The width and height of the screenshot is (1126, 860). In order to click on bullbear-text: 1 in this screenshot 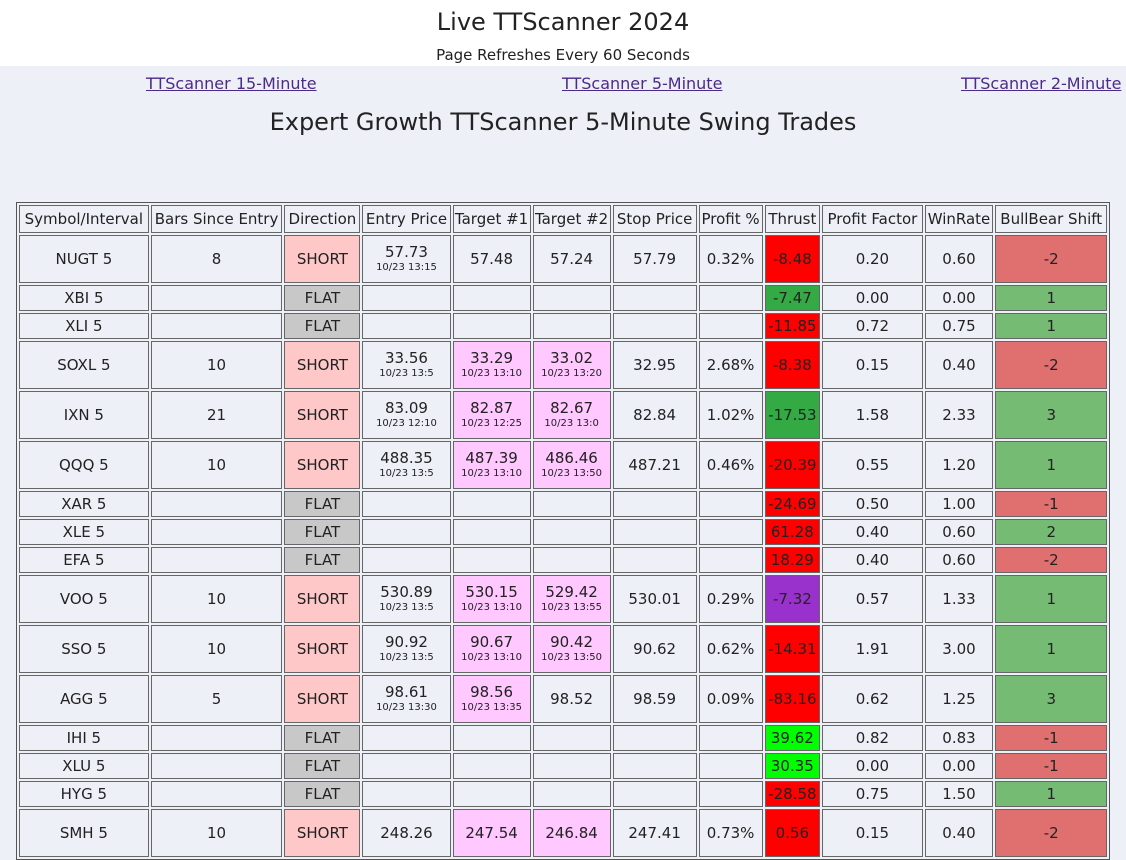, I will do `click(1051, 465)`.